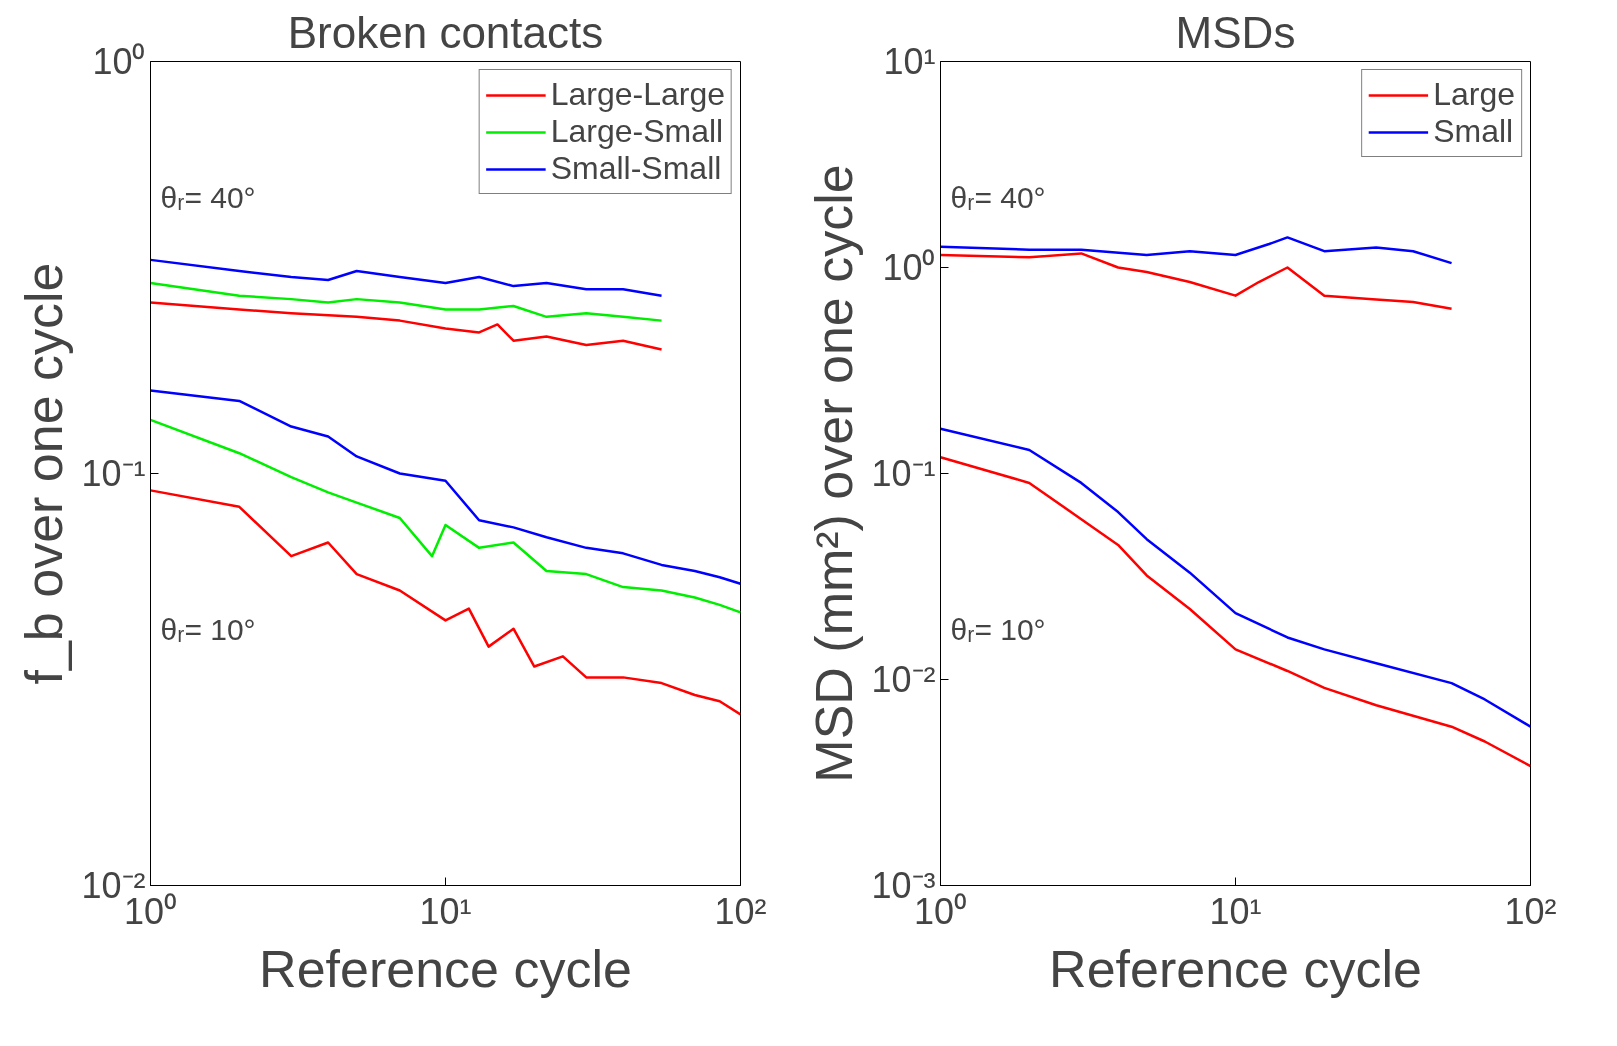  Describe the element at coordinates (636, 168) in the screenshot. I see `legend-label: Small-Small` at that location.